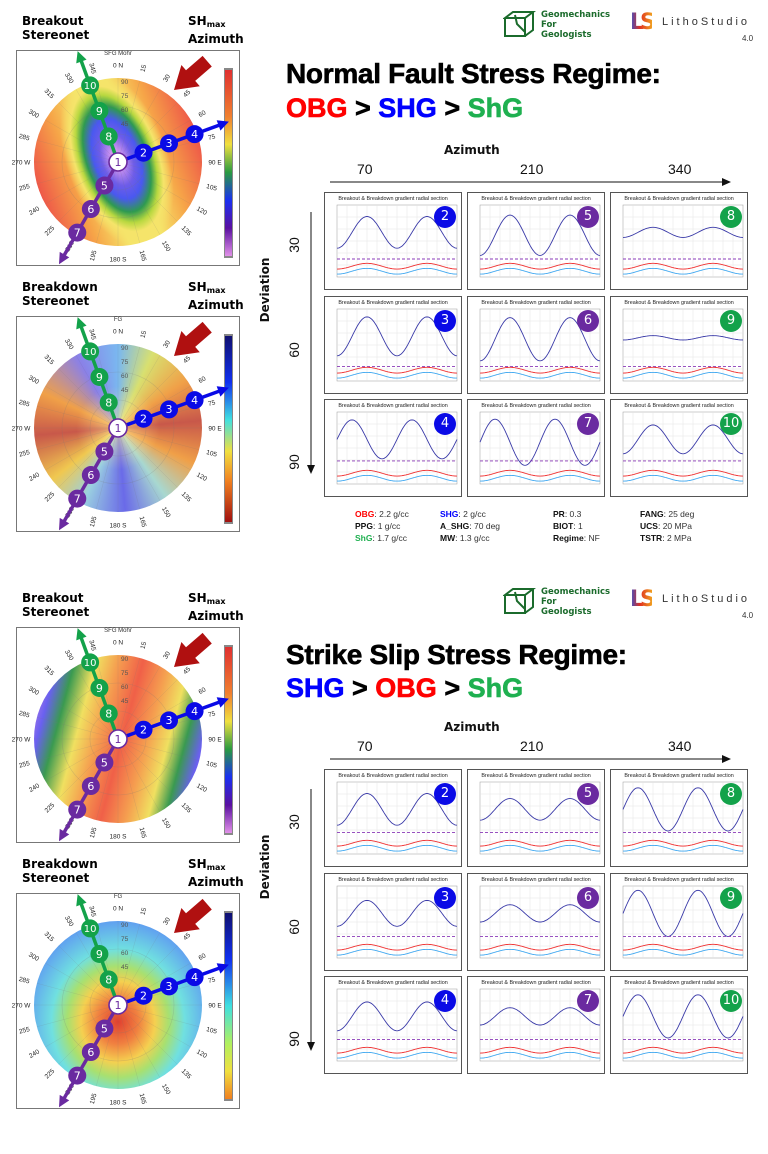  I want to click on azimuth-column-label: 210, so click(532, 169).